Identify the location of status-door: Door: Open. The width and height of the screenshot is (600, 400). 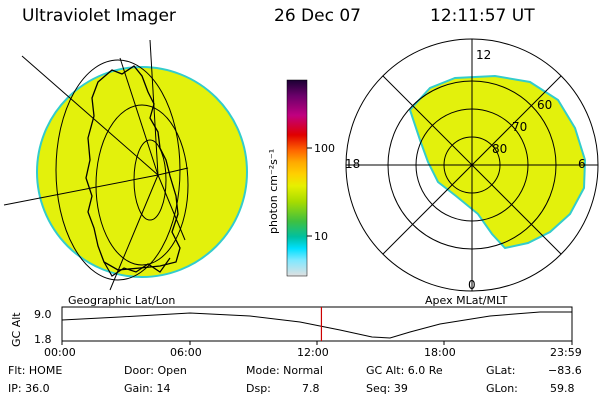
(155, 370).